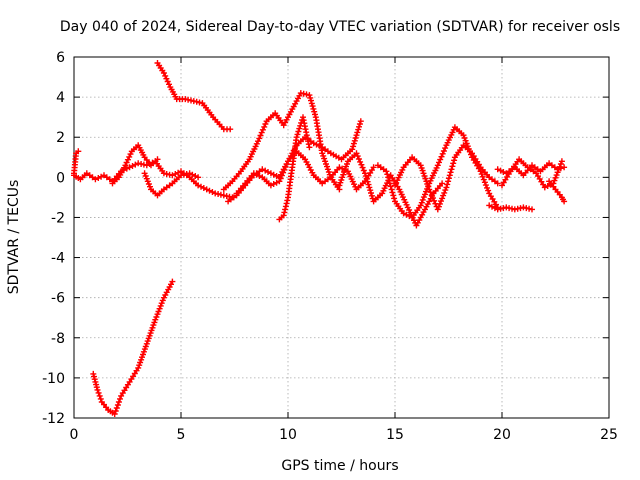 The image size is (640, 480). I want to click on series-early-spike, so click(76, 162).